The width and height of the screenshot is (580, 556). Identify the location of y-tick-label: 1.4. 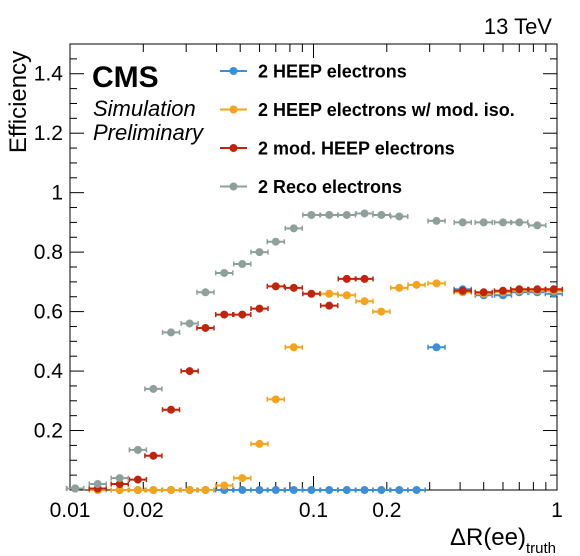
(49, 74).